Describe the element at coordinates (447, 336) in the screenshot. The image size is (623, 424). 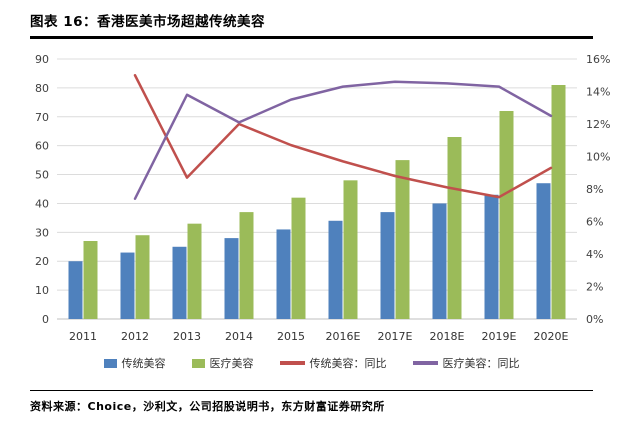
I see `x-axis-label: 2018E` at that location.